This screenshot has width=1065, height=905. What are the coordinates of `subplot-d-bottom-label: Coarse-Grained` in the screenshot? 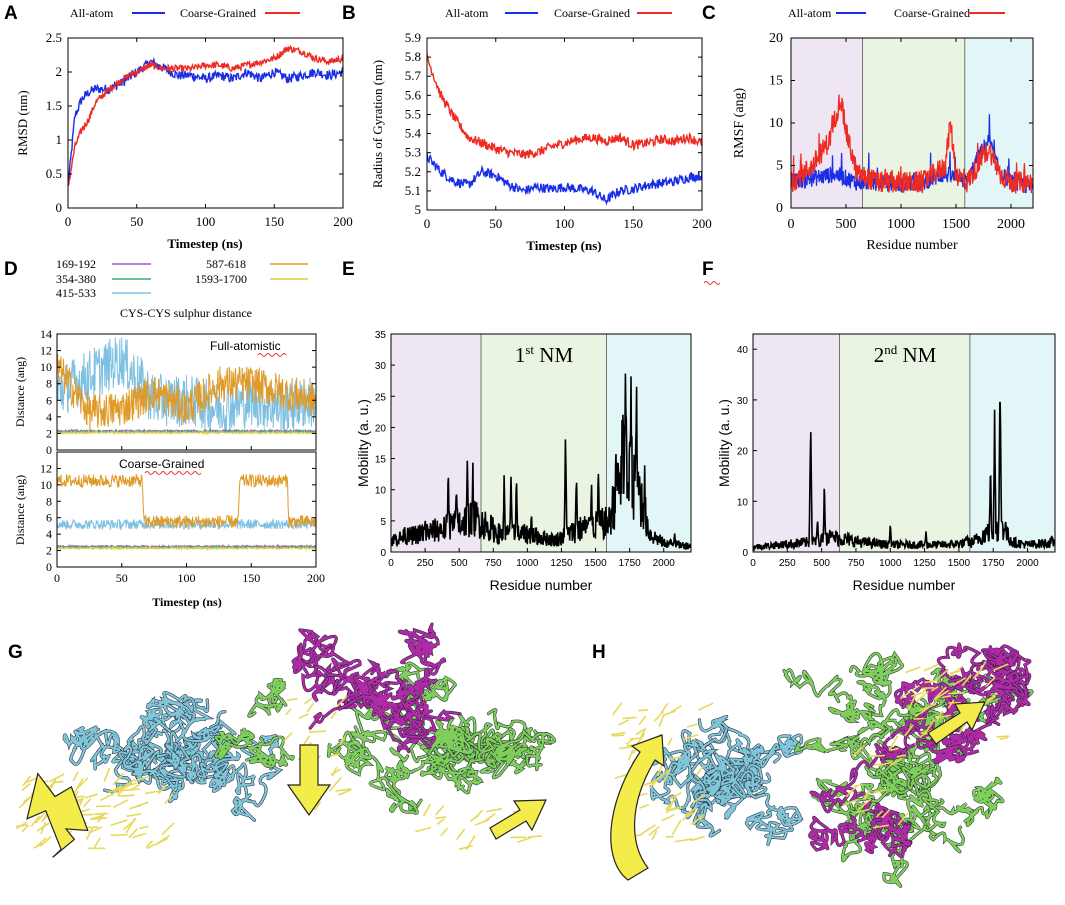 It's located at (161, 464).